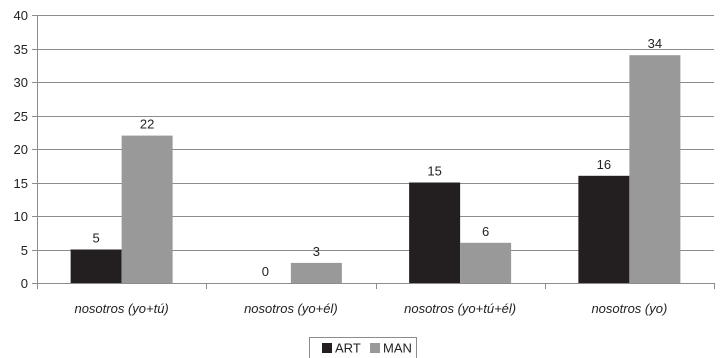 Image resolution: width=724 pixels, height=358 pixels. What do you see at coordinates (21, 216) in the screenshot?
I see `y-tick-label: 10` at bounding box center [21, 216].